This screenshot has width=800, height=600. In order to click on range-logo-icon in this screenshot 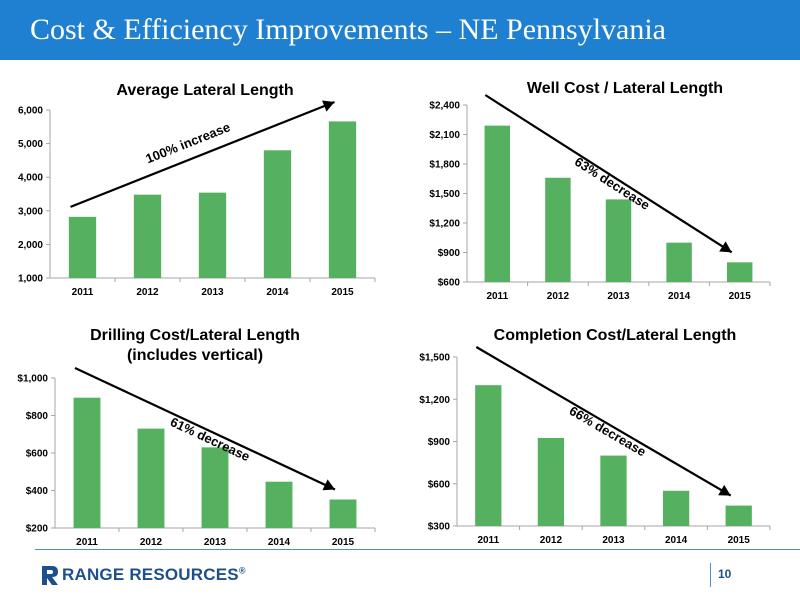, I will do `click(50, 575)`.